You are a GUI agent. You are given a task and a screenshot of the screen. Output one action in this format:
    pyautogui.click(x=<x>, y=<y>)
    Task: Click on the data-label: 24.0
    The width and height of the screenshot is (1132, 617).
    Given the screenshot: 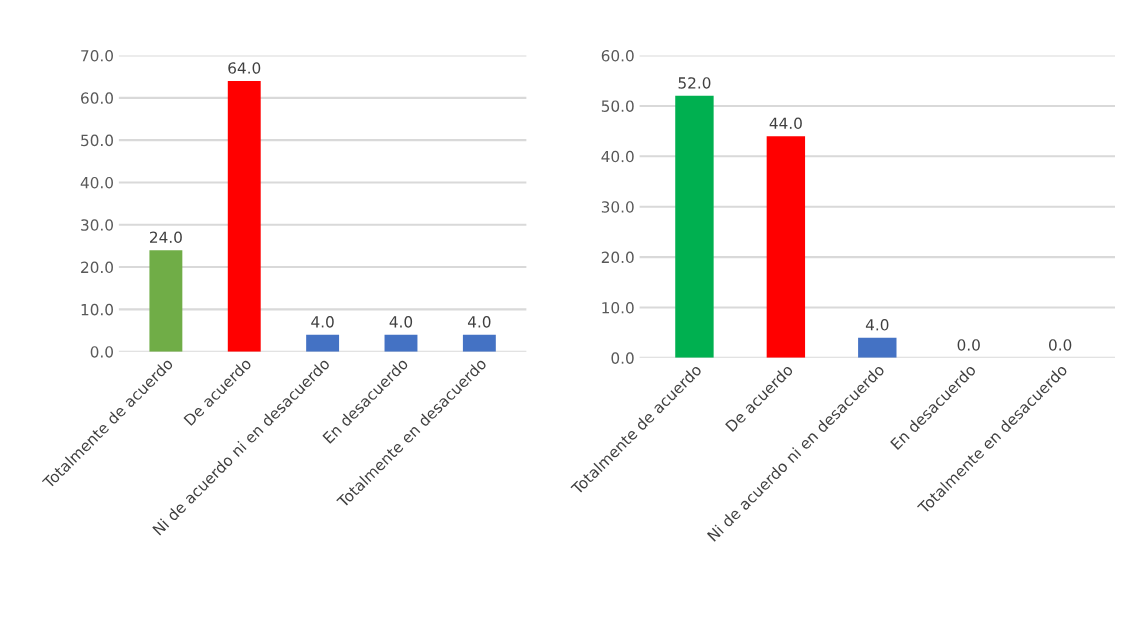 What is the action you would take?
    pyautogui.click(x=165, y=237)
    